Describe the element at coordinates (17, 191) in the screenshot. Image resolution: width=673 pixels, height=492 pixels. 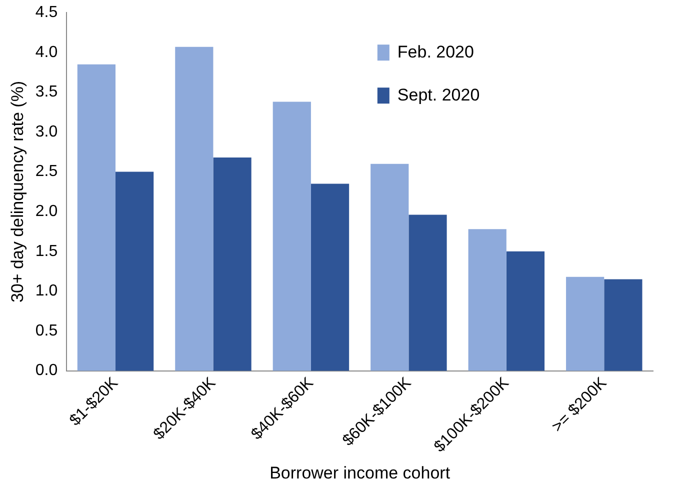
I see `y-axis-title: 30+ day delinquency rate (%)` at that location.